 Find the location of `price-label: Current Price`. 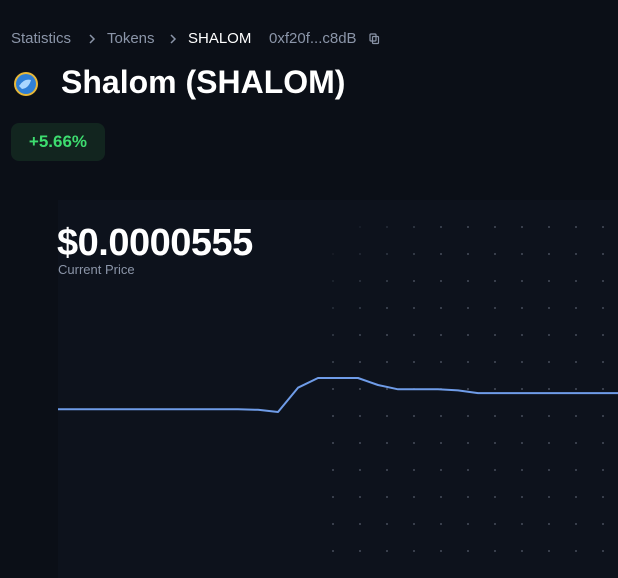

price-label: Current Price is located at coordinates (96, 269).